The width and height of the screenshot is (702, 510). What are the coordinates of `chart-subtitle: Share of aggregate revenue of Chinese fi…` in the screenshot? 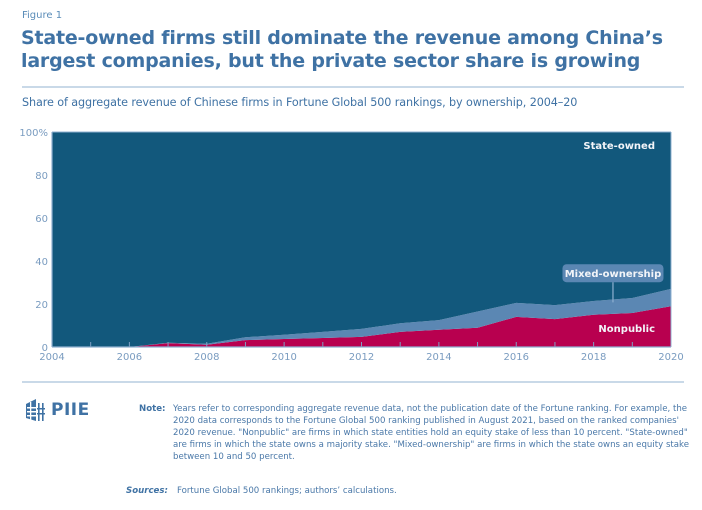 It's located at (300, 102).